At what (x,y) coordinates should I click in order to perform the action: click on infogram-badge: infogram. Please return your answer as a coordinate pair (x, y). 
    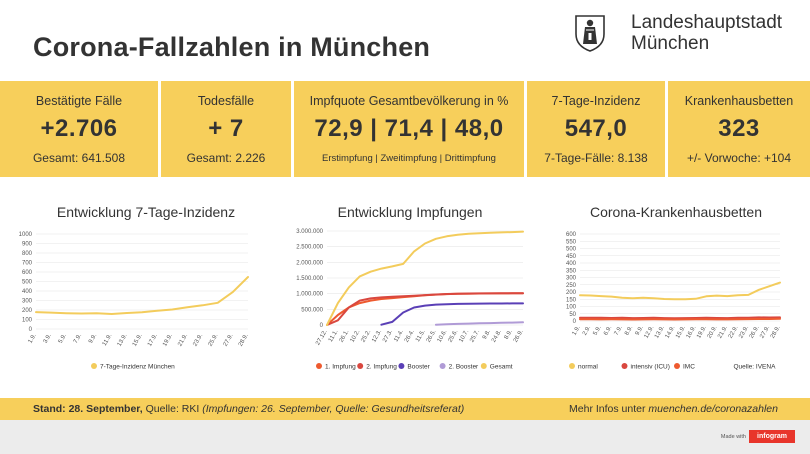
    Looking at the image, I should click on (772, 436).